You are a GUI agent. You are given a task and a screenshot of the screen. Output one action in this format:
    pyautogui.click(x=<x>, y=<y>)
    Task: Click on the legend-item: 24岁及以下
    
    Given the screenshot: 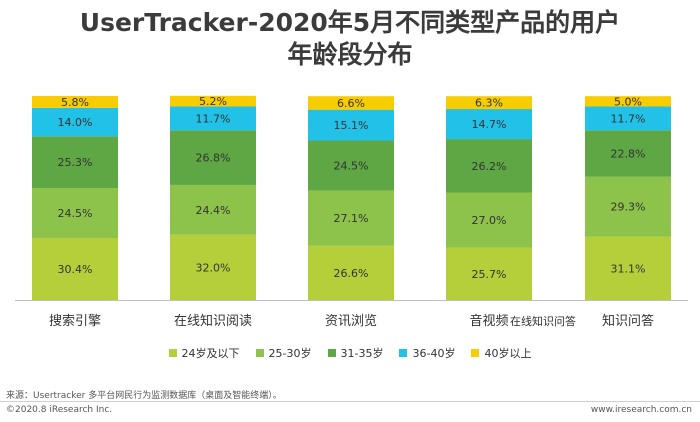 What is the action you would take?
    pyautogui.click(x=204, y=353)
    